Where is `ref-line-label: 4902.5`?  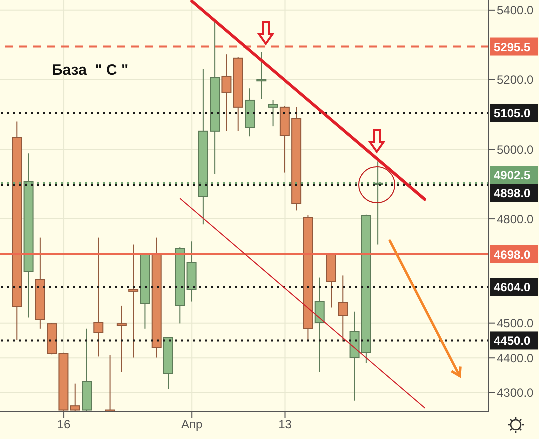 ref-line-label: 4902.5 is located at coordinates (513, 175).